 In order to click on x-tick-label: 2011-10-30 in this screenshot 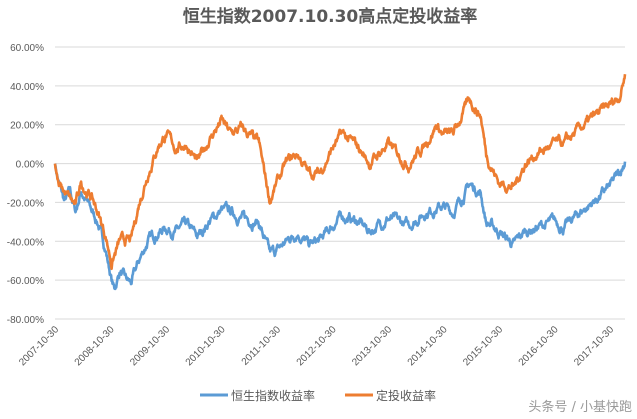, I will do `click(262, 346)`.